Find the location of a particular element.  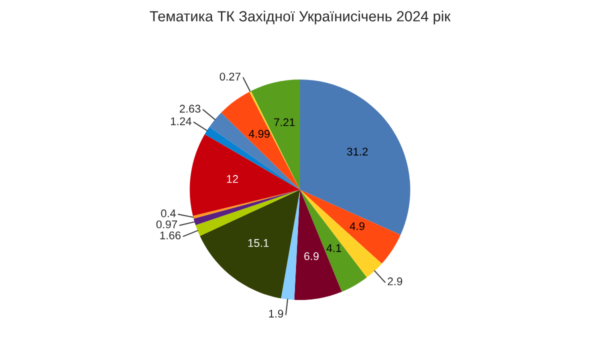

data-label: 4.1 is located at coordinates (334, 248).